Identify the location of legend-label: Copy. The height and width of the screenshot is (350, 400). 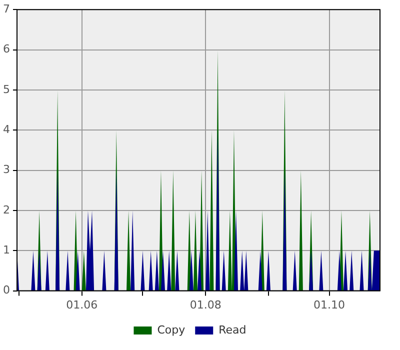
(171, 329).